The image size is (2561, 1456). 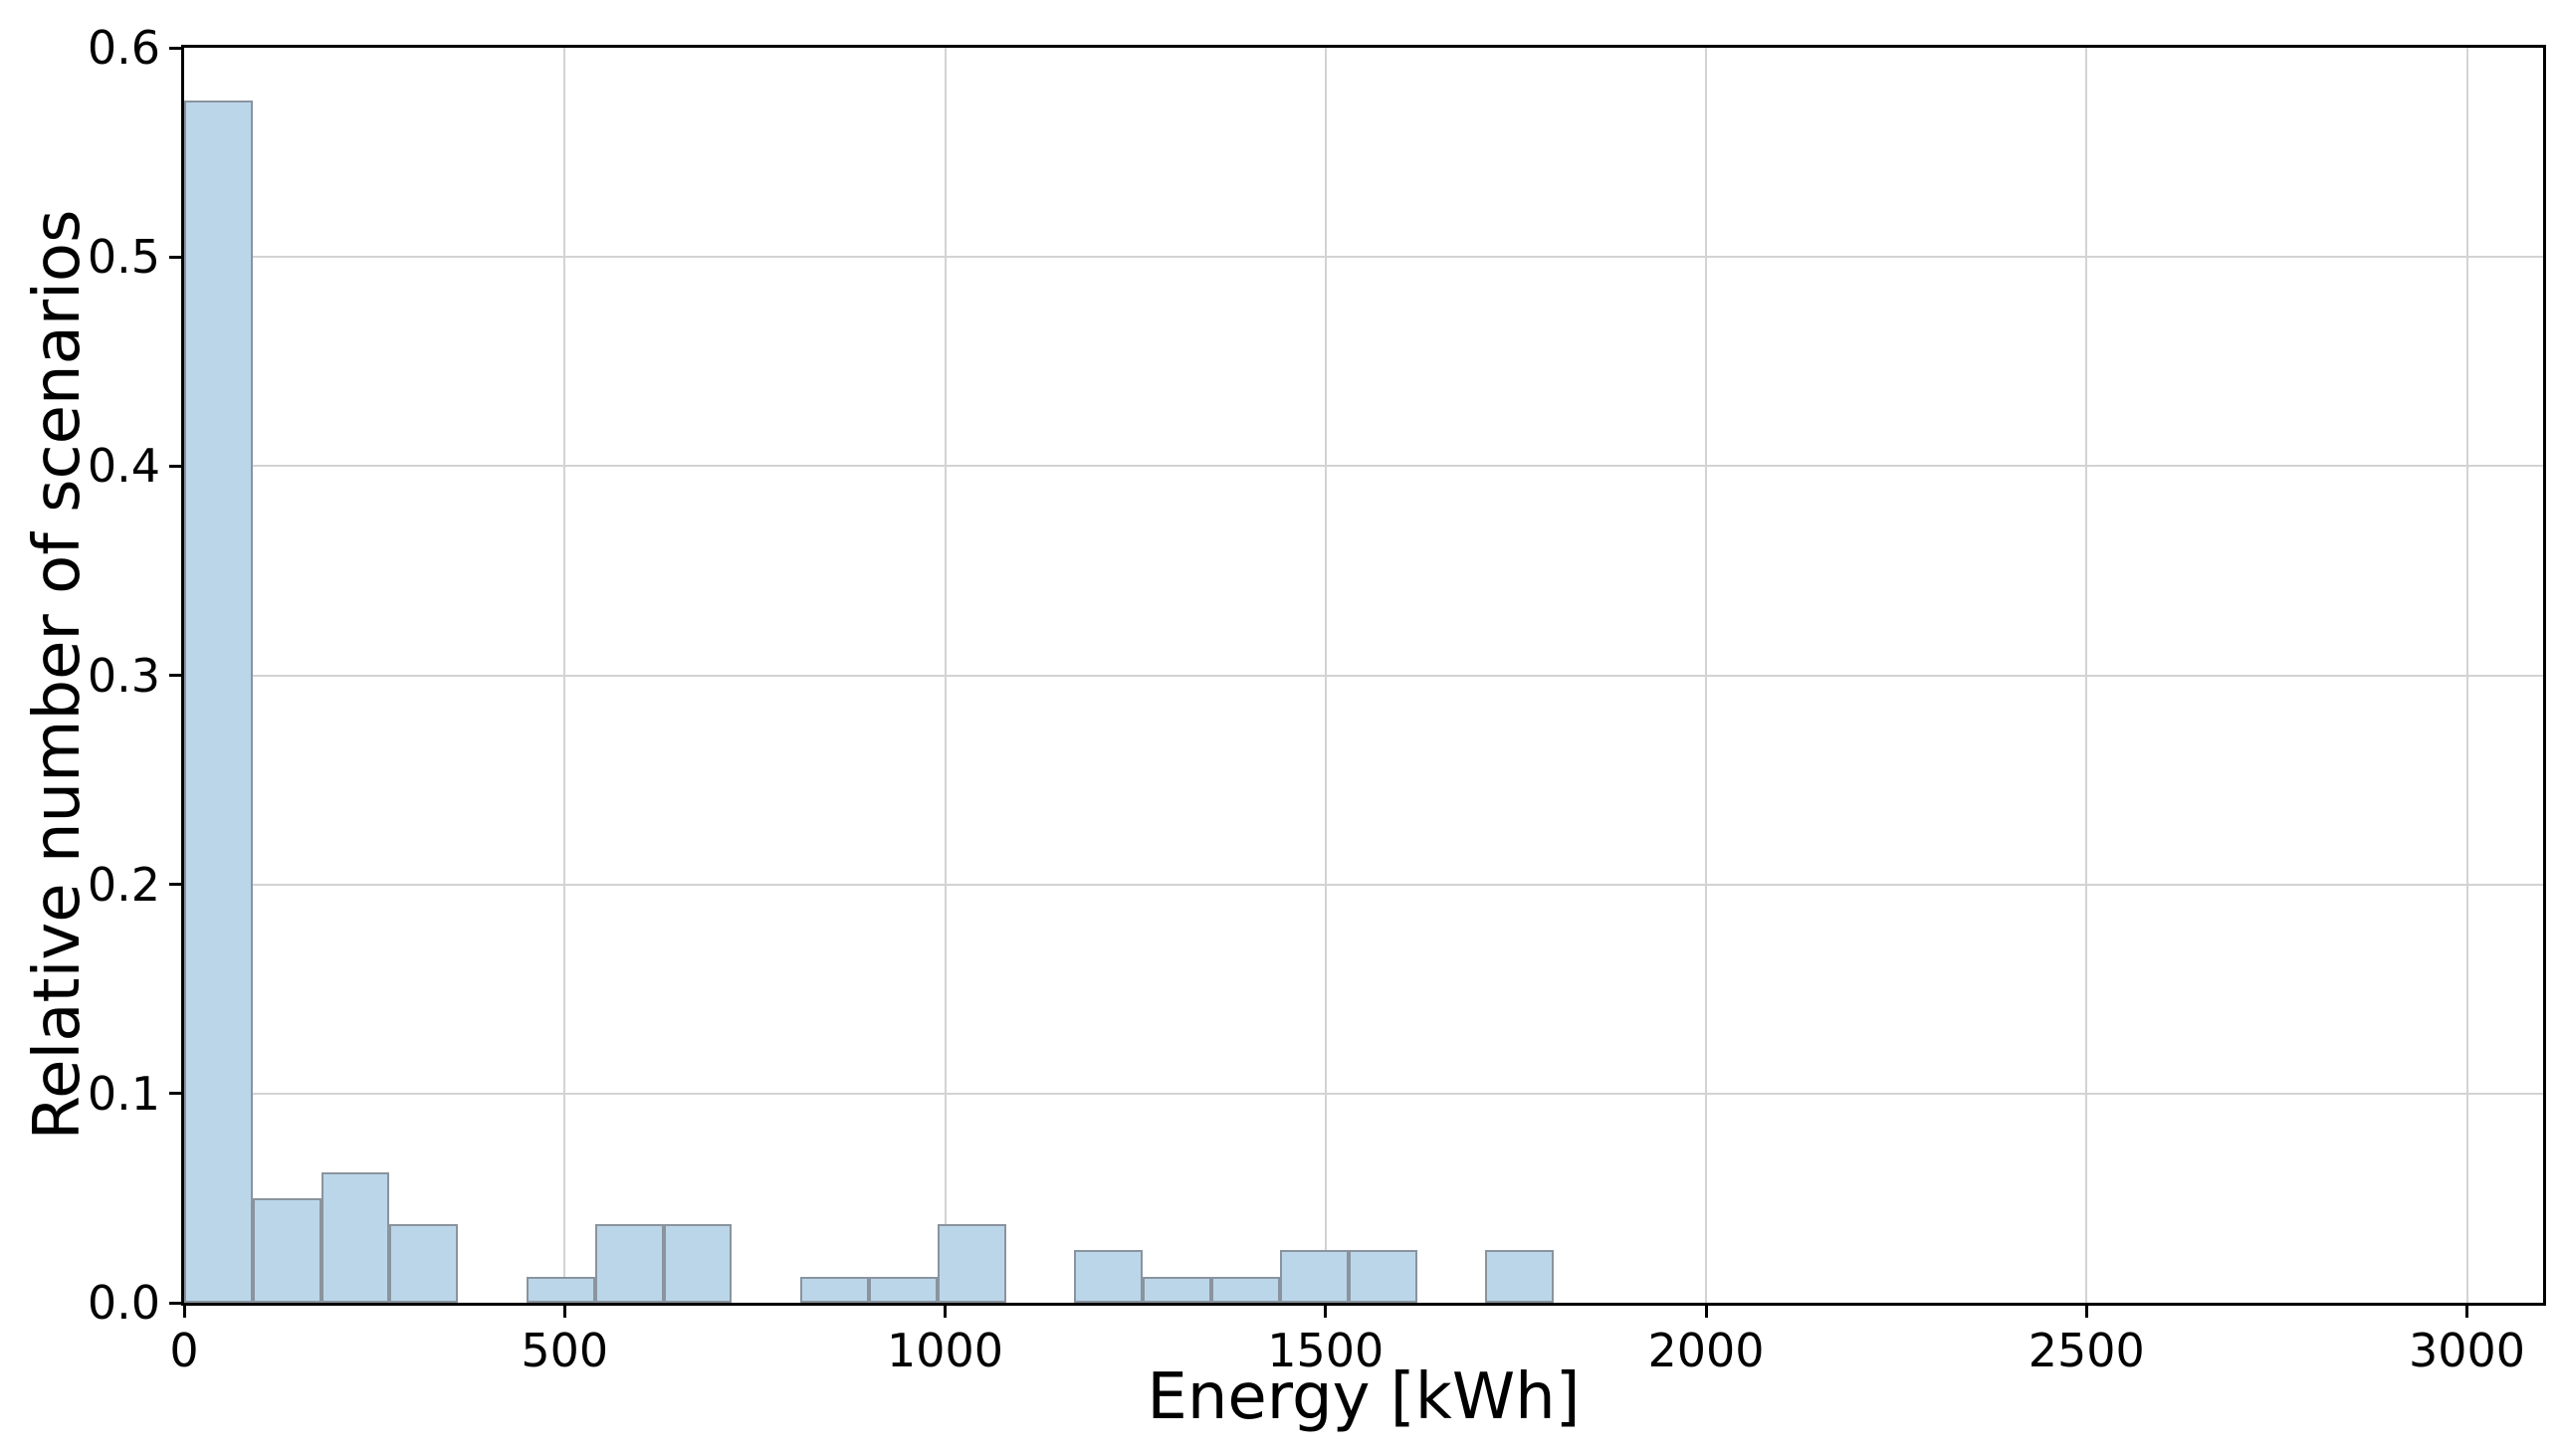 What do you see at coordinates (2086, 1350) in the screenshot?
I see `x-tick-label: 2500` at bounding box center [2086, 1350].